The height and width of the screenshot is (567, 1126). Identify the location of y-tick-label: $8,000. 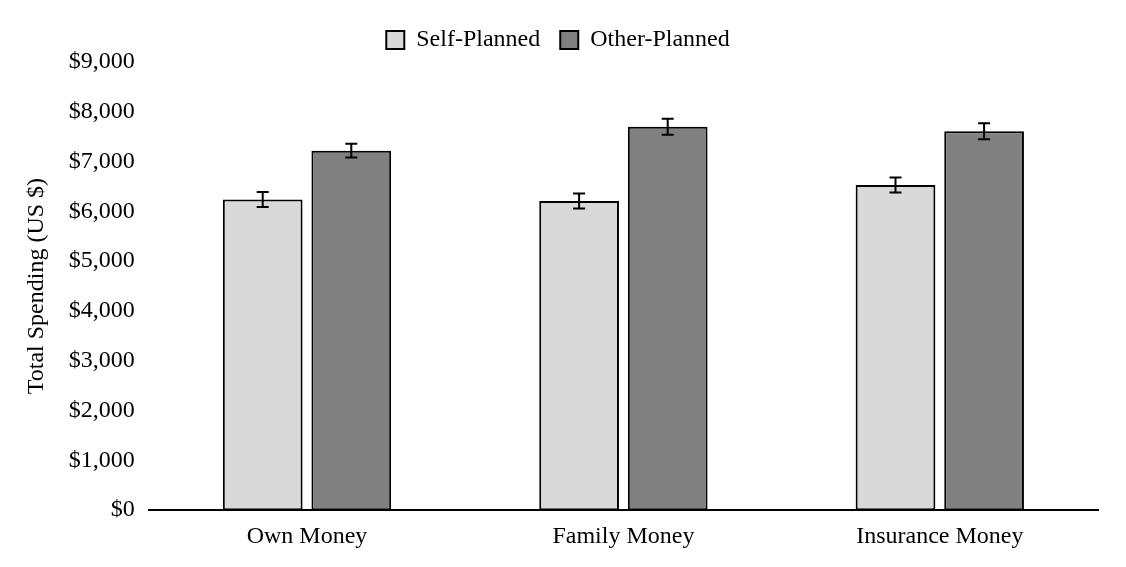
(101, 110).